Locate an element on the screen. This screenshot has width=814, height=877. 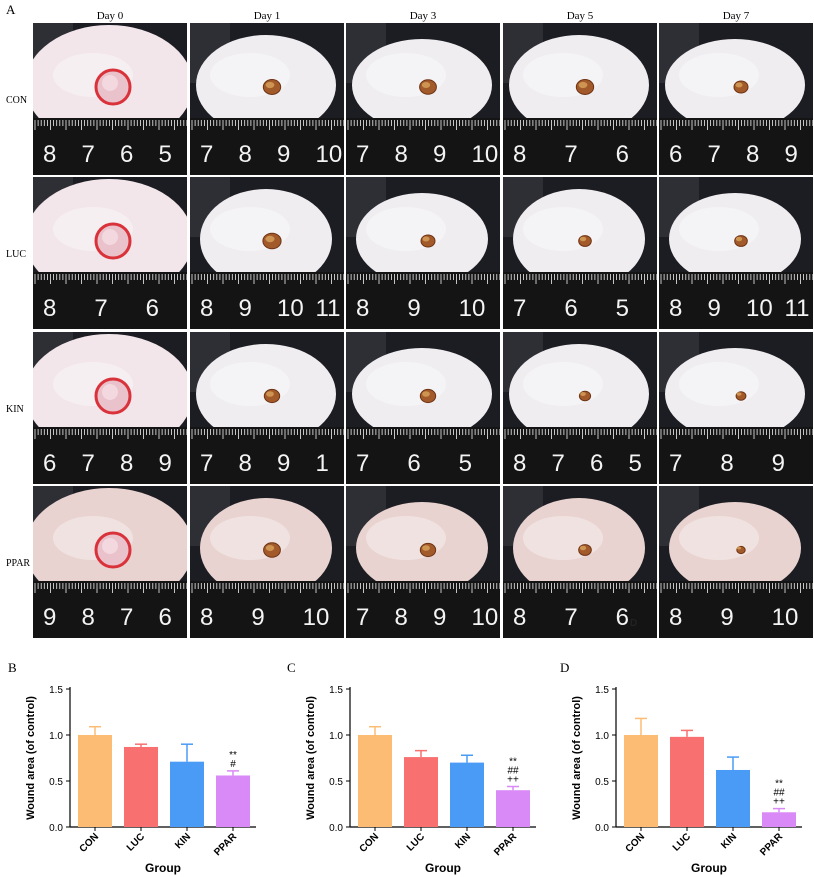
wound-shine is located at coordinates (110, 237).